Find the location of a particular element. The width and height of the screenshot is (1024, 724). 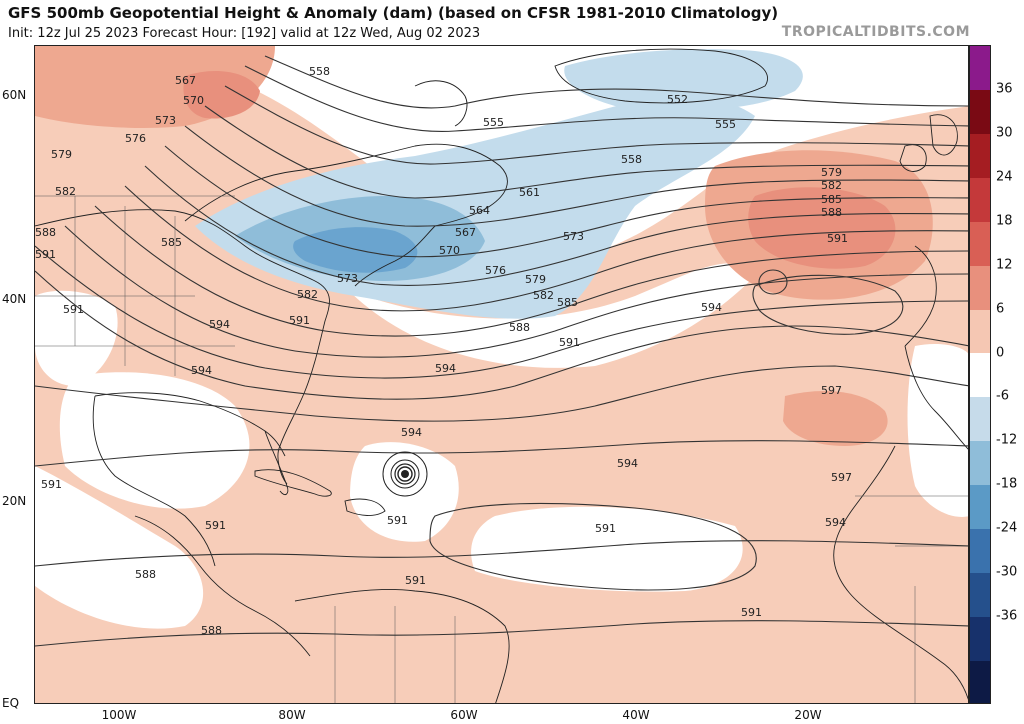

colorbar-tick-label: -30 is located at coordinates (1007, 572).